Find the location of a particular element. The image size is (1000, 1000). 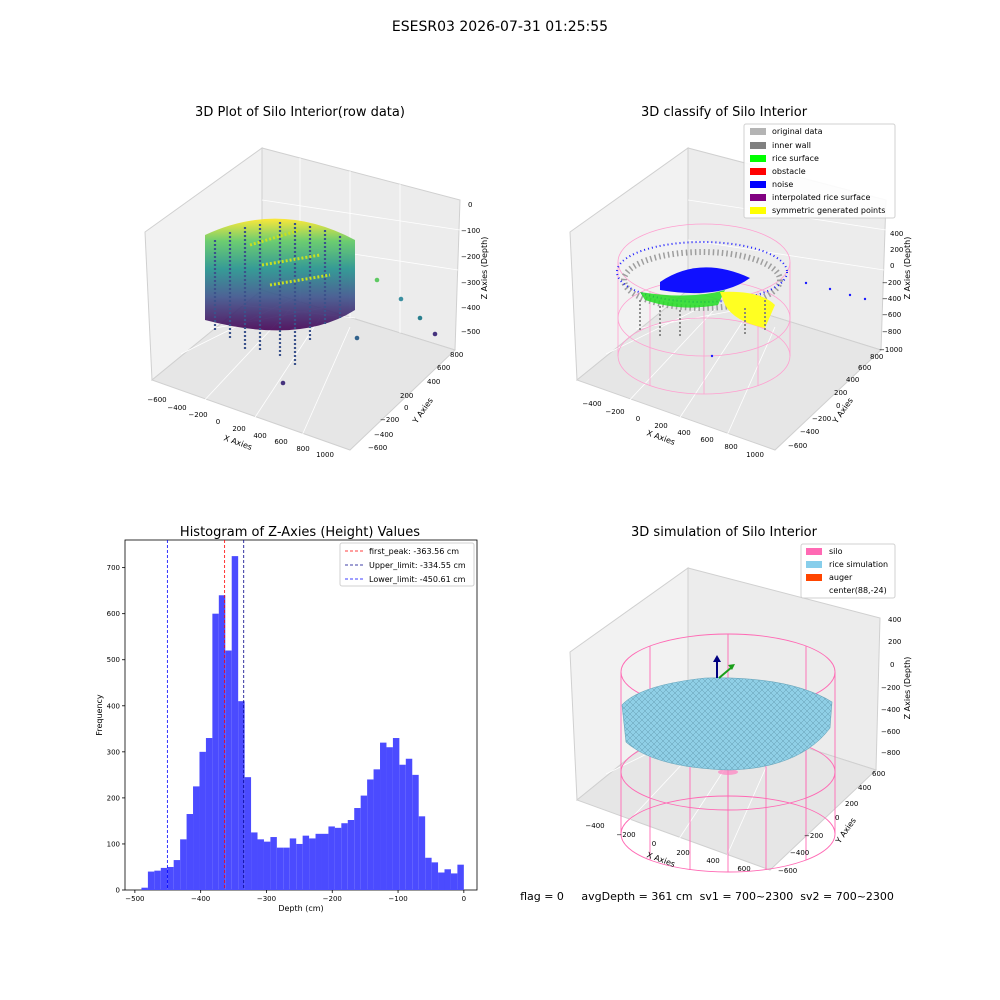

hist-xtick-label: −500 is located at coordinates (134, 899).